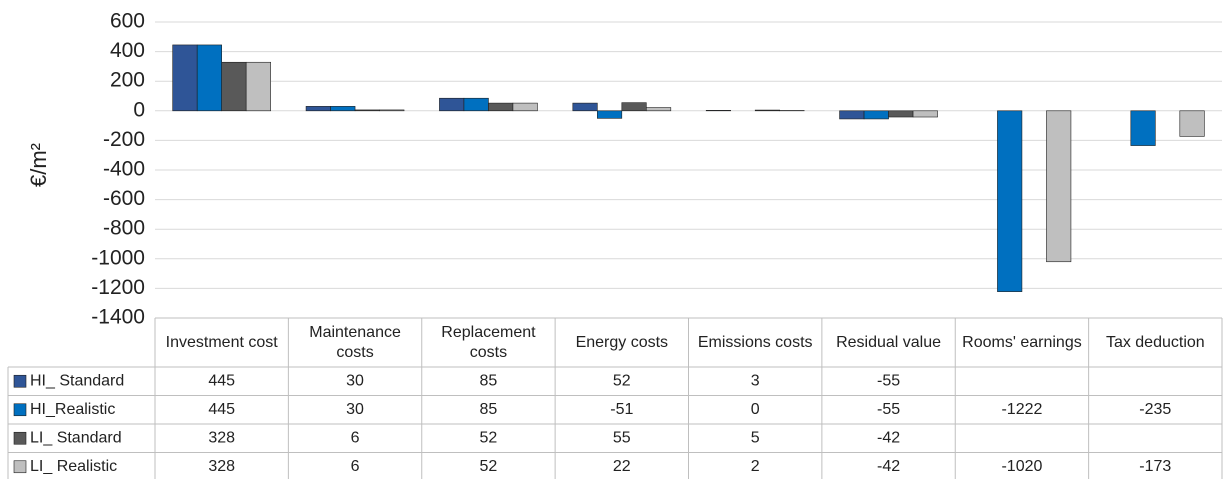  I want to click on y-tick-label: -1400, so click(118, 317).